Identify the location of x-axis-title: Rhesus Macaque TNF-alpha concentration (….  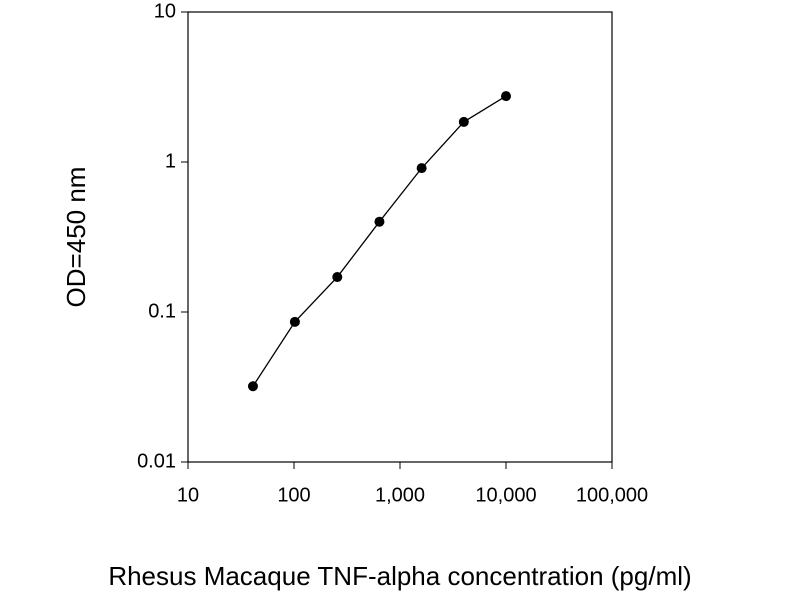
(399, 576).